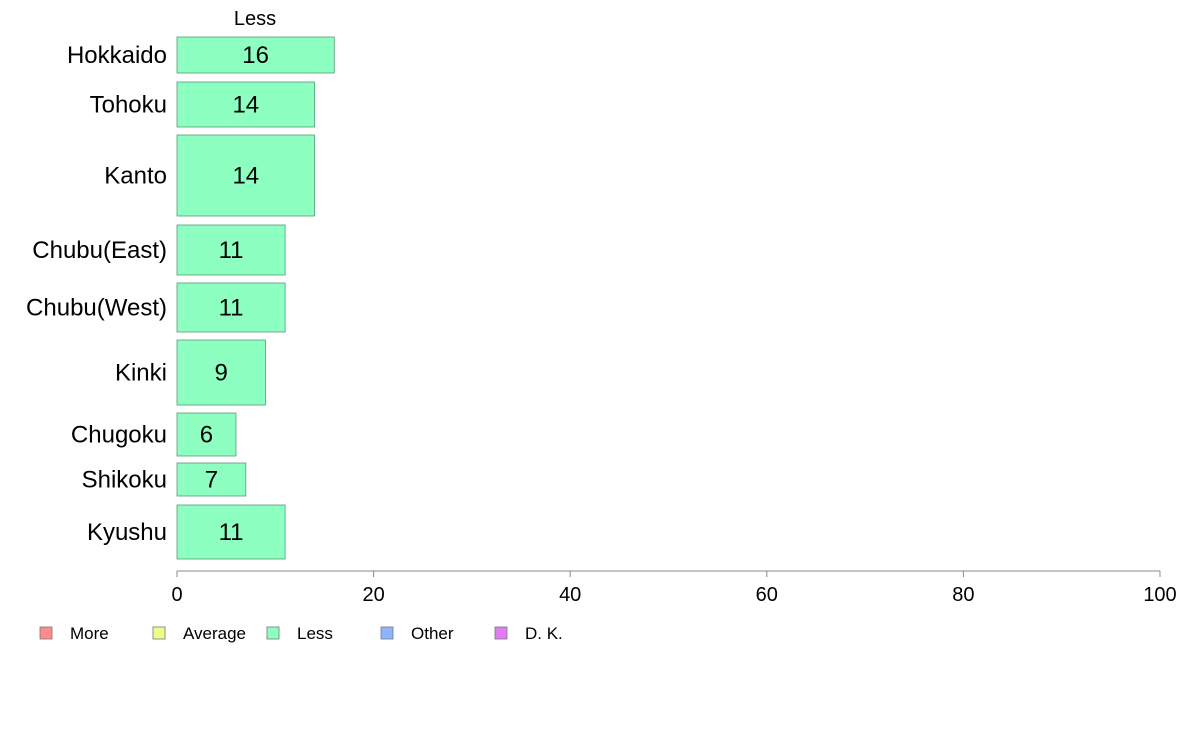 The image size is (1188, 736). I want to click on bar-tohoku, so click(246, 104).